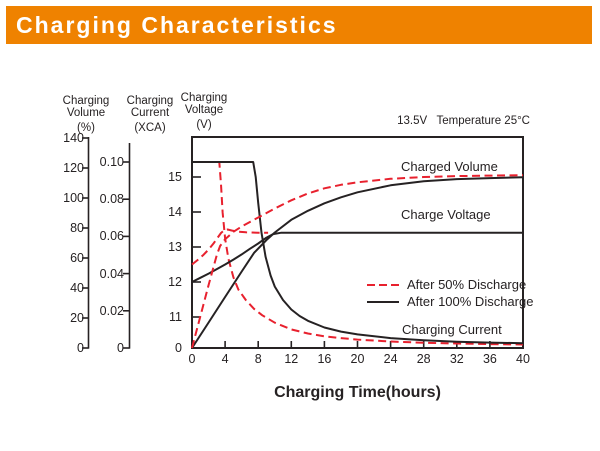 The image size is (600, 451). Describe the element at coordinates (357, 359) in the screenshot. I see `tick-label-time: 20` at that location.